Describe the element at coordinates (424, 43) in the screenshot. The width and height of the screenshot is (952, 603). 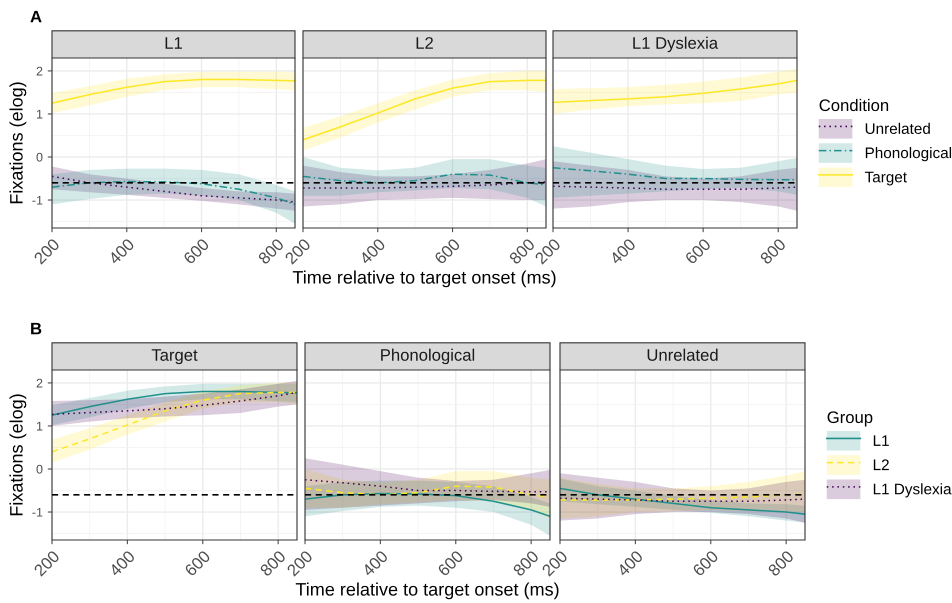
I see `chart-title: L2` at that location.